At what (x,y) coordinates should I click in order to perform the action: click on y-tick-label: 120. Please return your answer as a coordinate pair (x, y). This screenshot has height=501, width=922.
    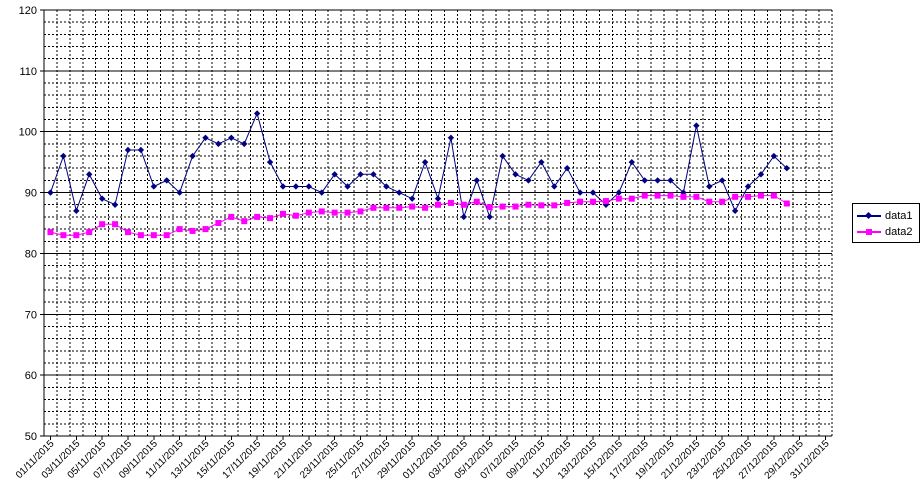
    Looking at the image, I should click on (28, 11).